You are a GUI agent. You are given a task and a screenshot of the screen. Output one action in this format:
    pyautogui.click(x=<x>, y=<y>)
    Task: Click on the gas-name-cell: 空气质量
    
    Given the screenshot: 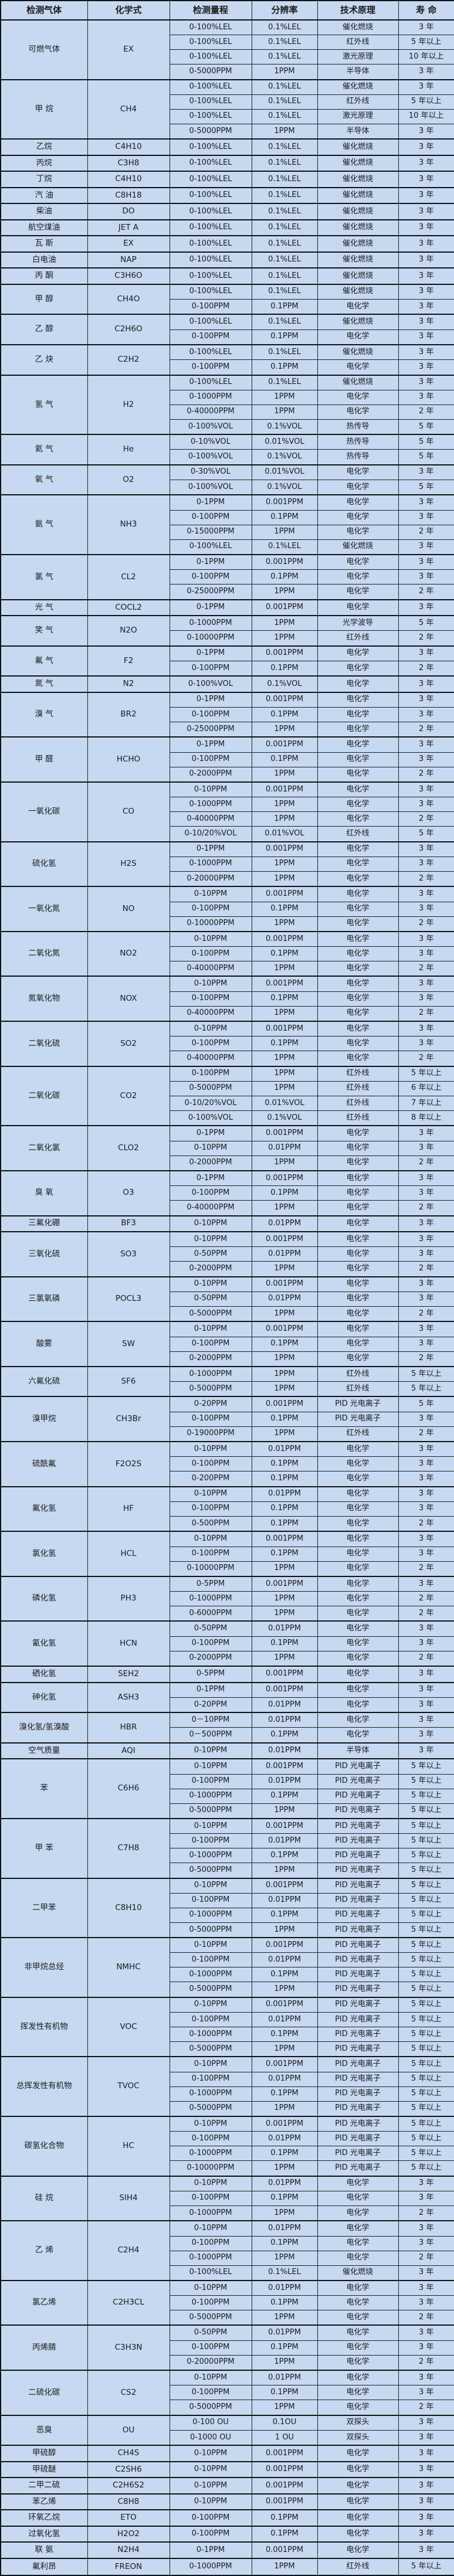 What is the action you would take?
    pyautogui.click(x=44, y=1750)
    